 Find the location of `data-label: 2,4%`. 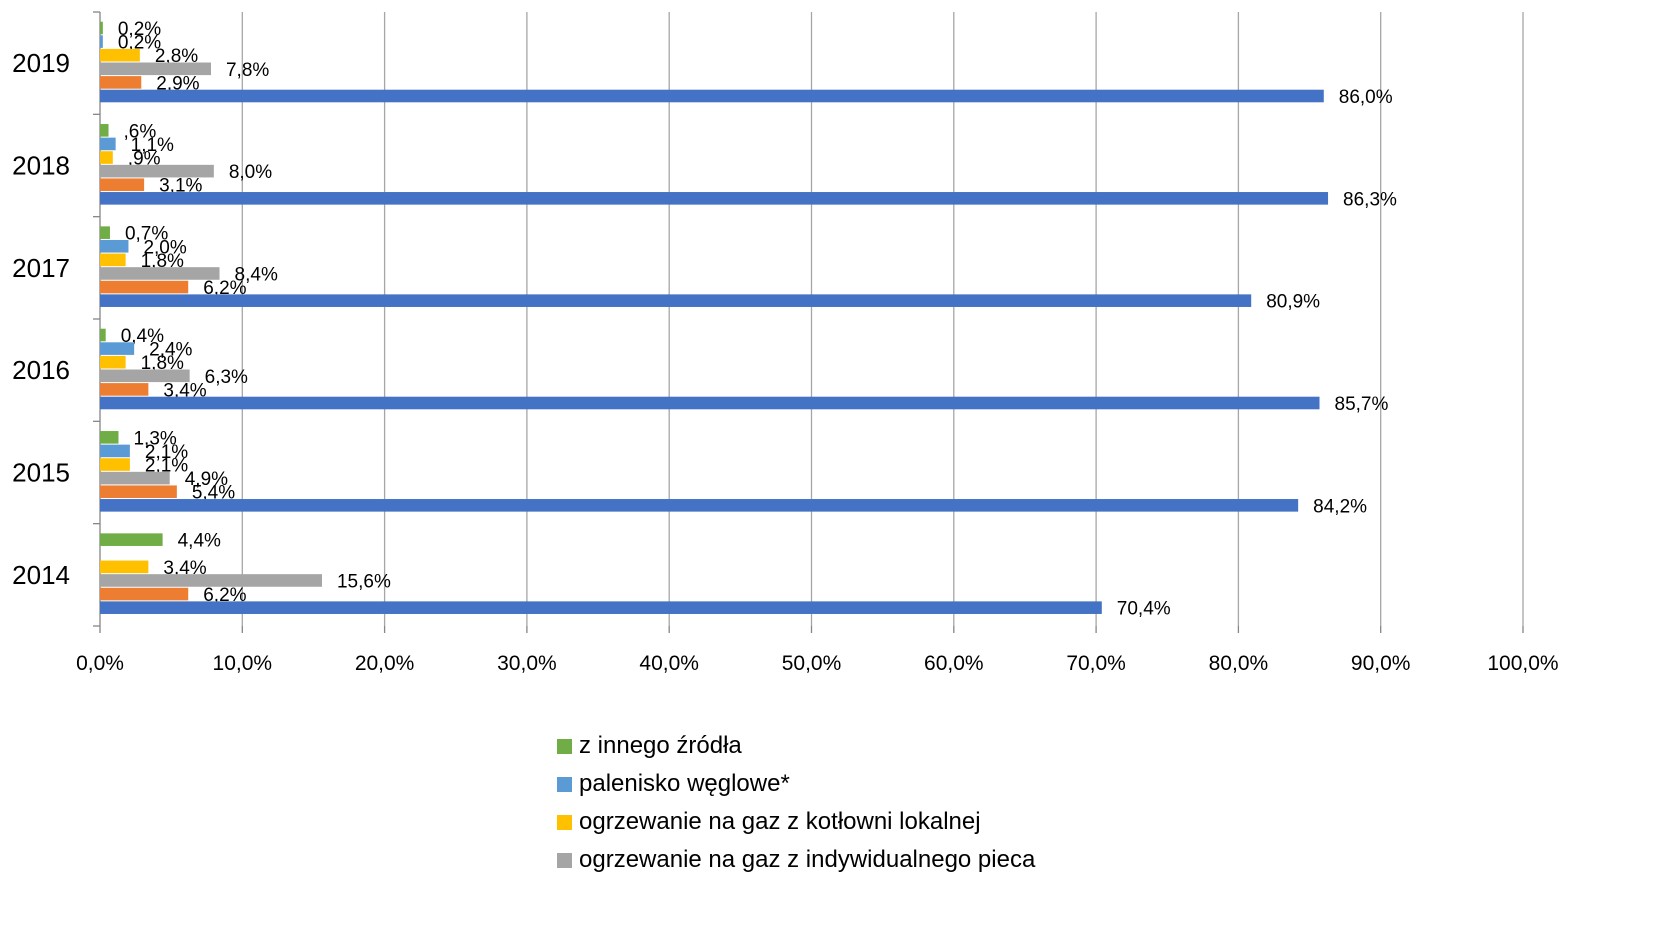

data-label: 2,4% is located at coordinates (170, 350).